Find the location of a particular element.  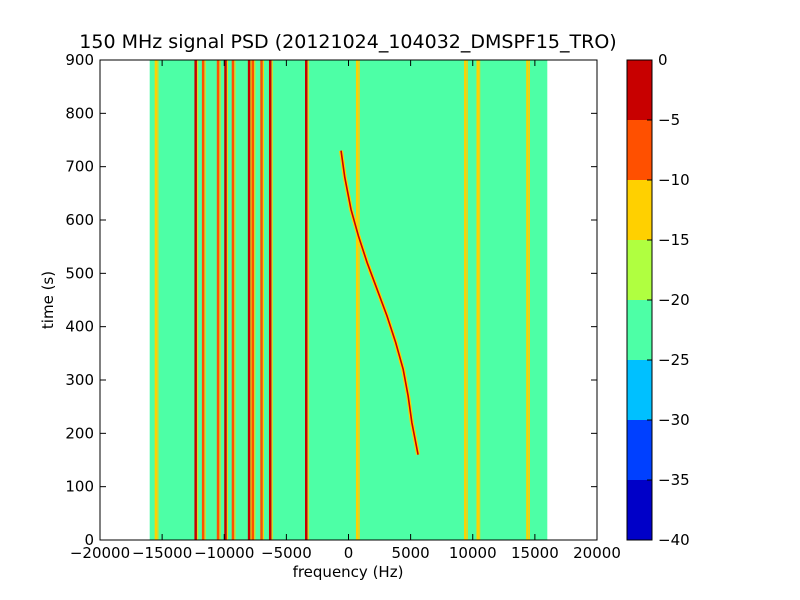

y-tick-label: 100 is located at coordinates (79, 487).